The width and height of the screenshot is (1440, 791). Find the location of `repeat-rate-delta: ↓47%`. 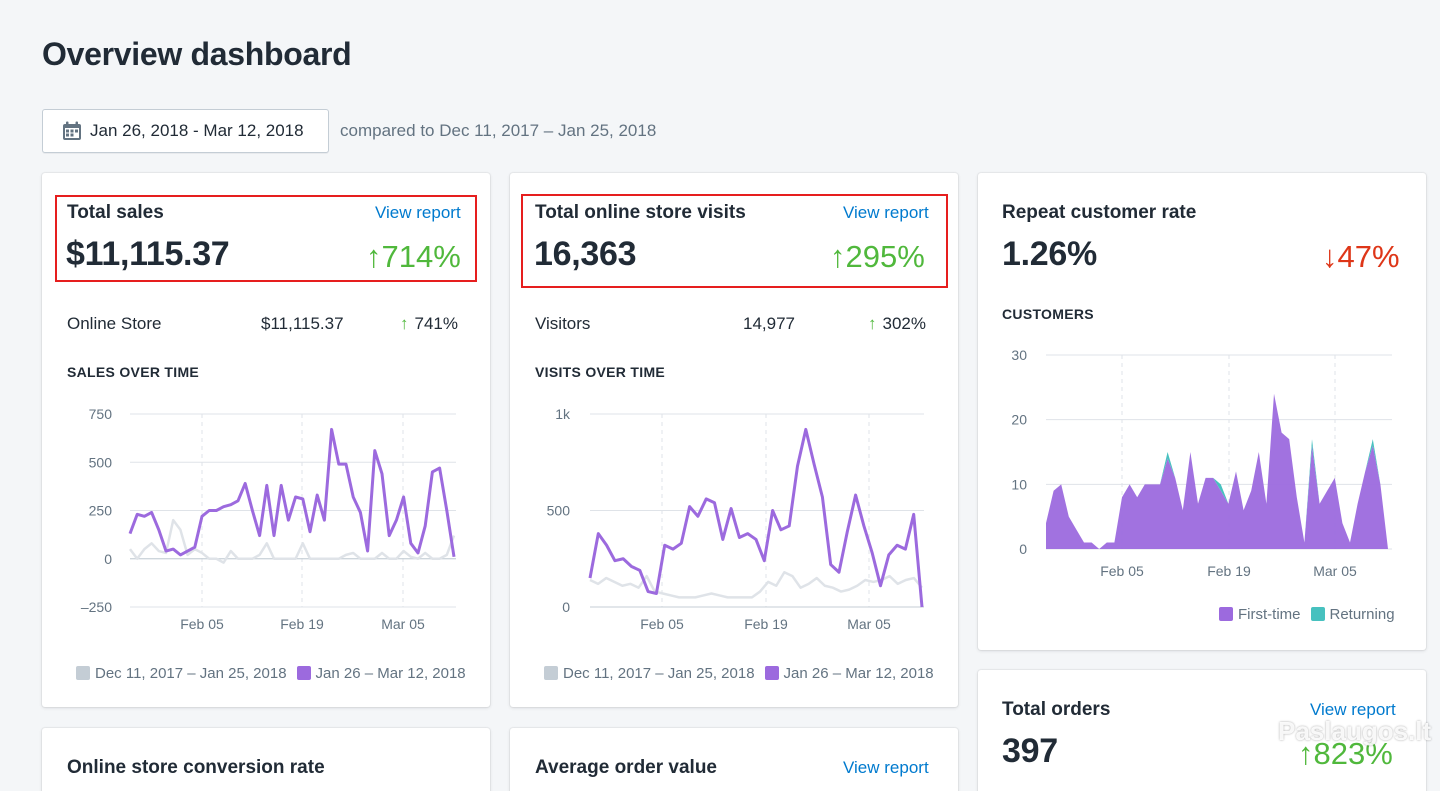

repeat-rate-delta: ↓47% is located at coordinates (1361, 257).